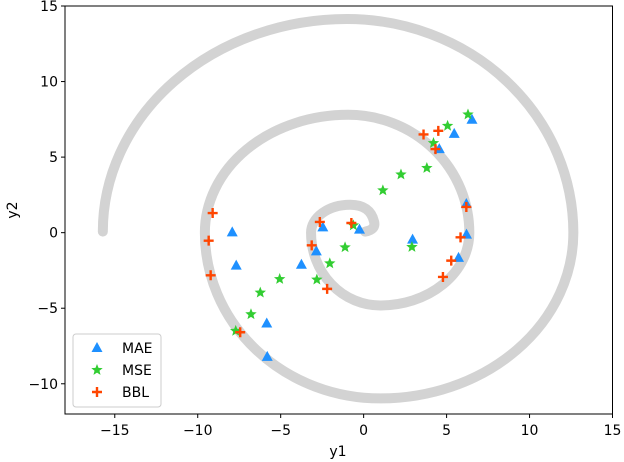  I want to click on legend-item-mae: MAE, so click(122, 349).